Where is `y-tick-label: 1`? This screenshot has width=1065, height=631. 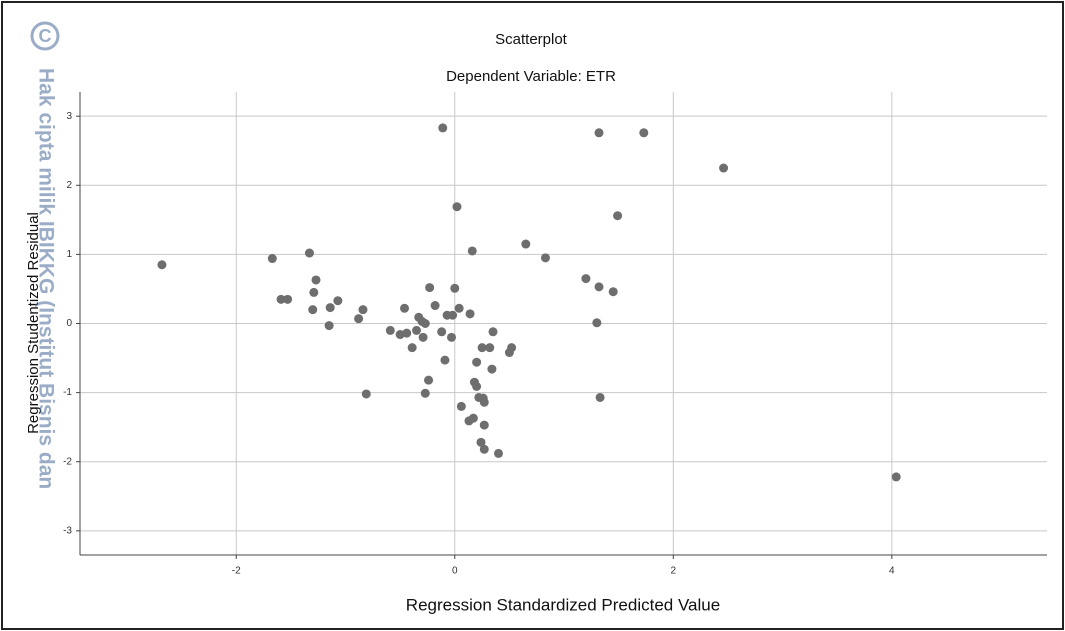 y-tick-label: 1 is located at coordinates (69, 254).